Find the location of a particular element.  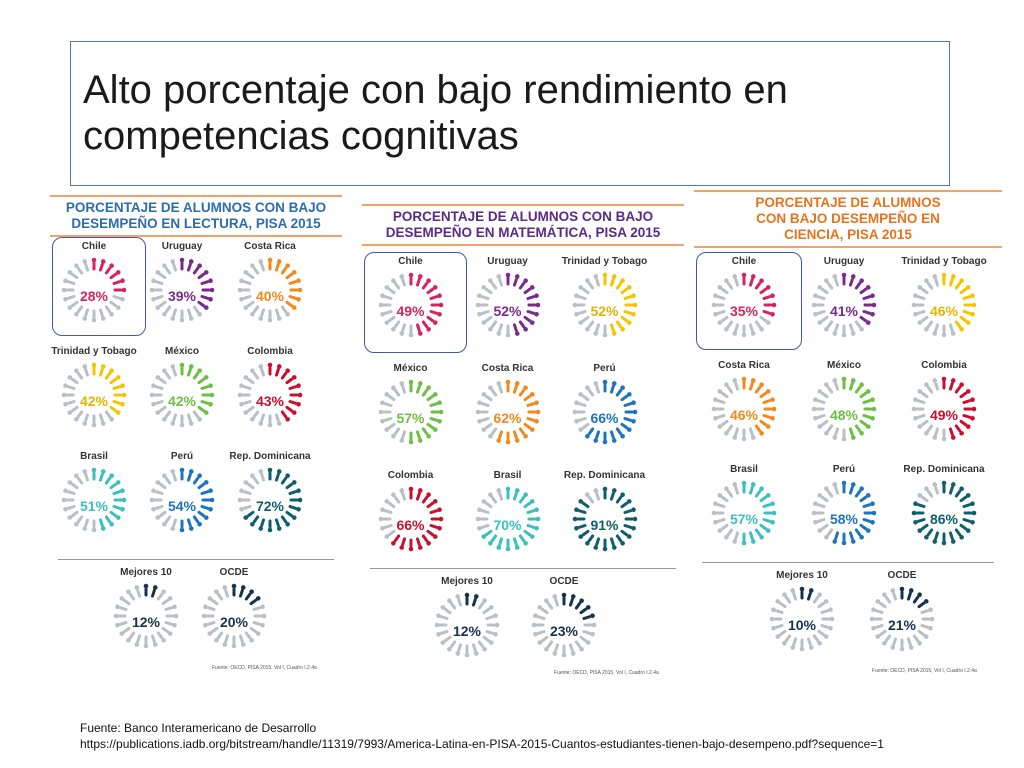

country-ring-costa-rica: Costa Rica 40% is located at coordinates (270, 296).